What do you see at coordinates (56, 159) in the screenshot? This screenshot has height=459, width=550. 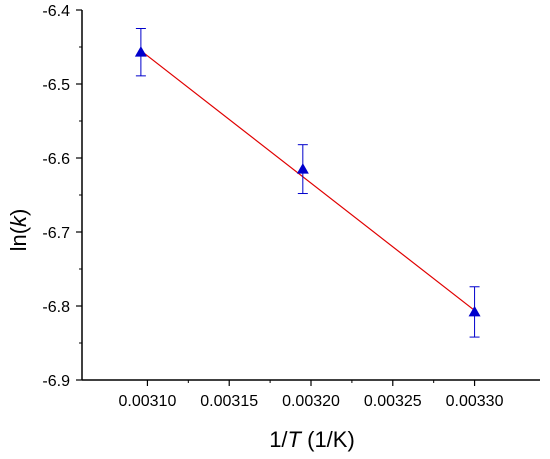 I see `y-tick-label: -6.6` at bounding box center [56, 159].